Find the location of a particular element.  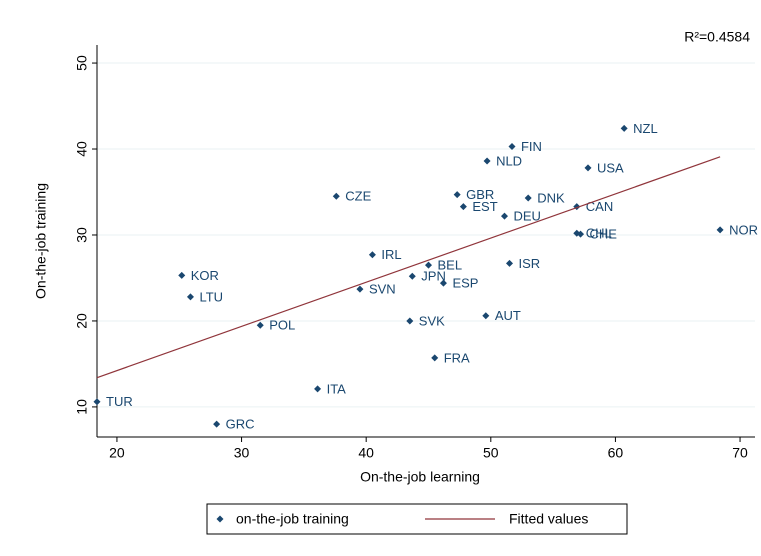

legend-label: Fitted values is located at coordinates (548, 519).